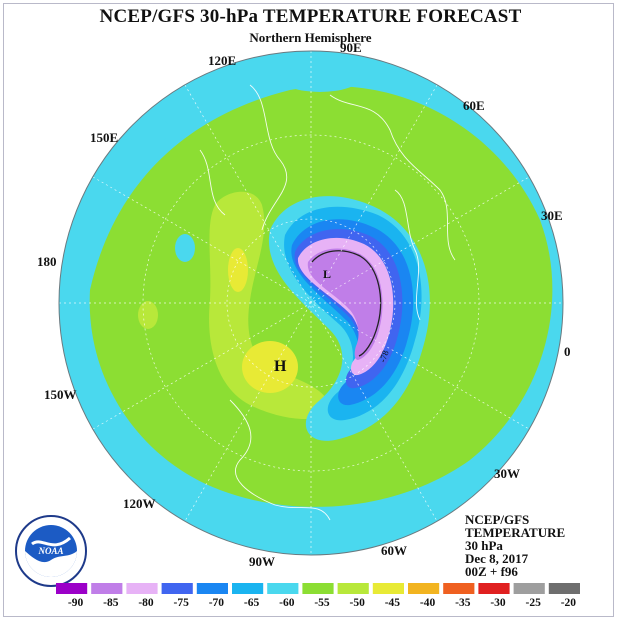 The image size is (621, 625). What do you see at coordinates (498, 603) in the screenshot?
I see `colorbar-tick-label: -30` at bounding box center [498, 603].